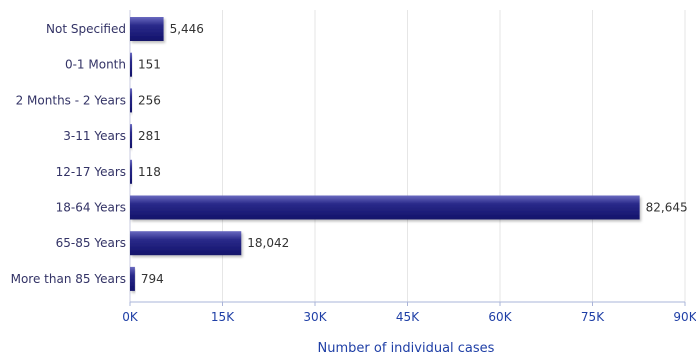 This screenshot has height=358, width=696. What do you see at coordinates (667, 208) in the screenshot?
I see `data-label: 82,645` at bounding box center [667, 208].